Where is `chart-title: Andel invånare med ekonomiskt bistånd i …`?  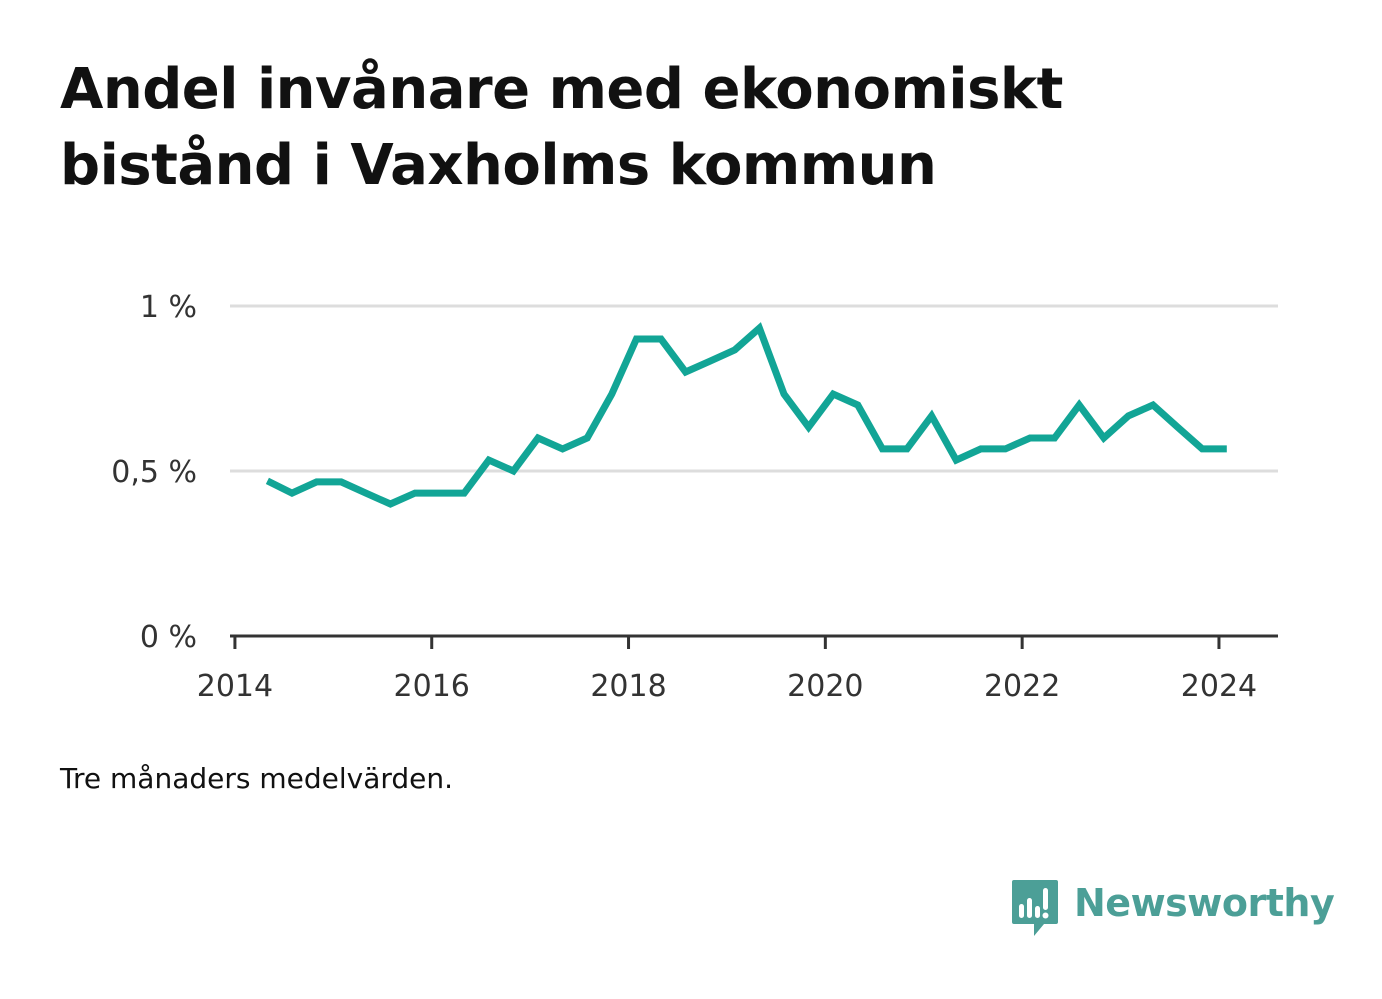 chart-title: Andel invånare med ekonomiskt bistånd i … is located at coordinates (690, 128).